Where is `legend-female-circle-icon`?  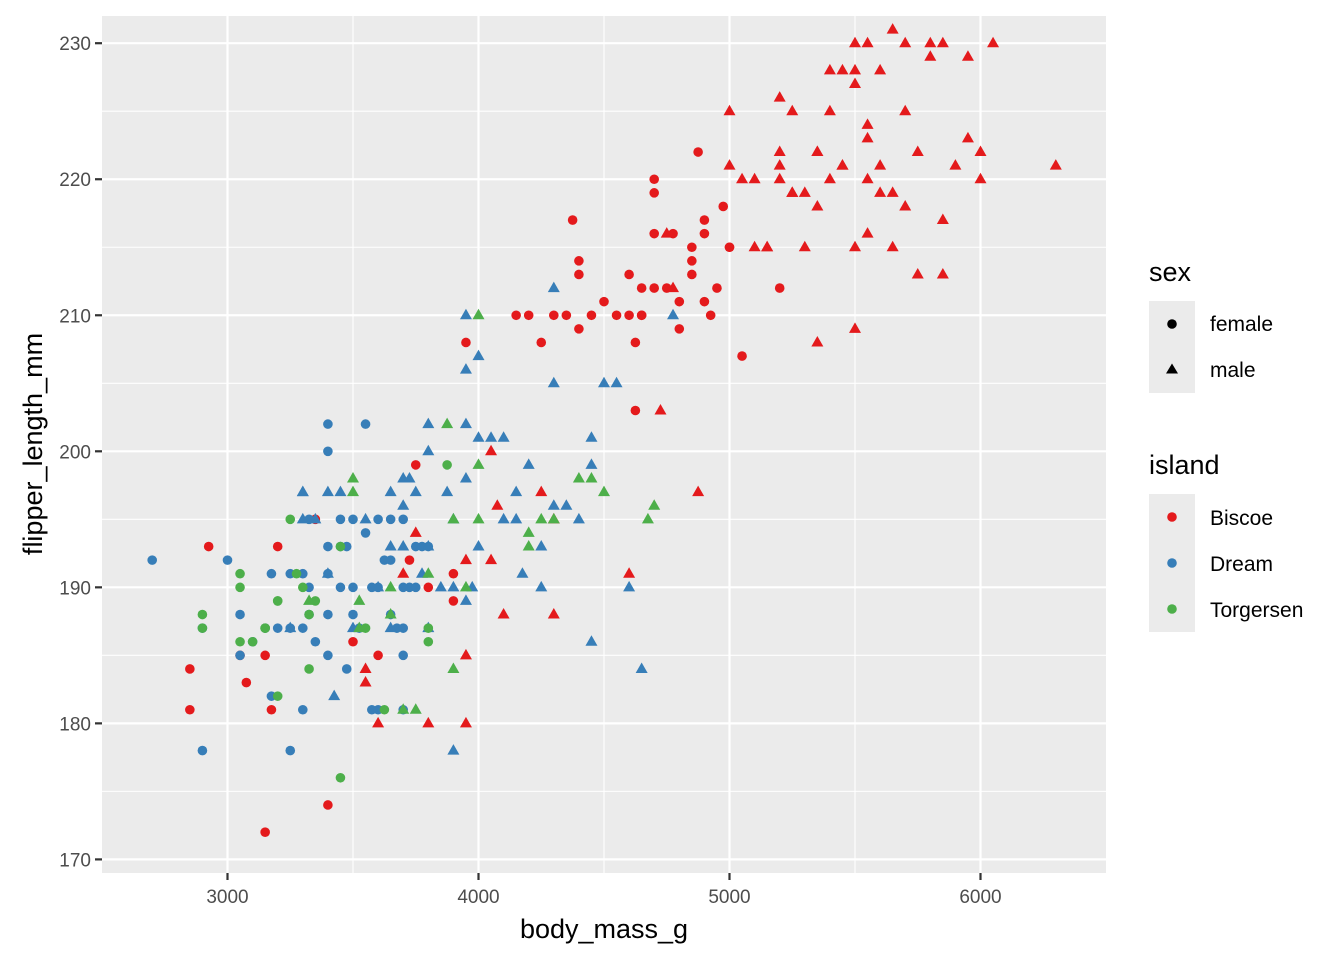
legend-female-circle-icon is located at coordinates (1172, 324).